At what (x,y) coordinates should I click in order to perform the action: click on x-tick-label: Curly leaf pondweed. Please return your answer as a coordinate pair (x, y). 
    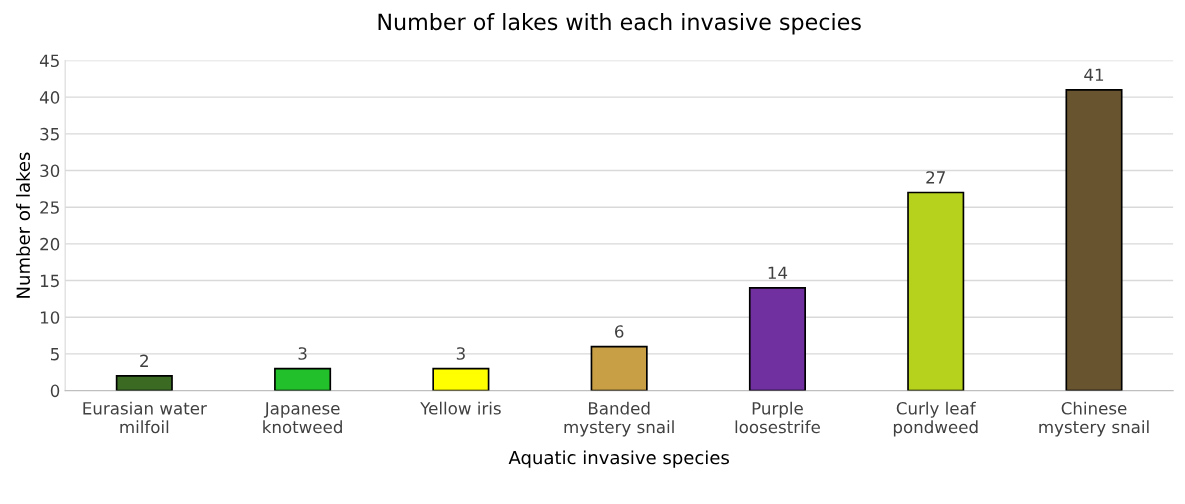
    Looking at the image, I should click on (935, 419).